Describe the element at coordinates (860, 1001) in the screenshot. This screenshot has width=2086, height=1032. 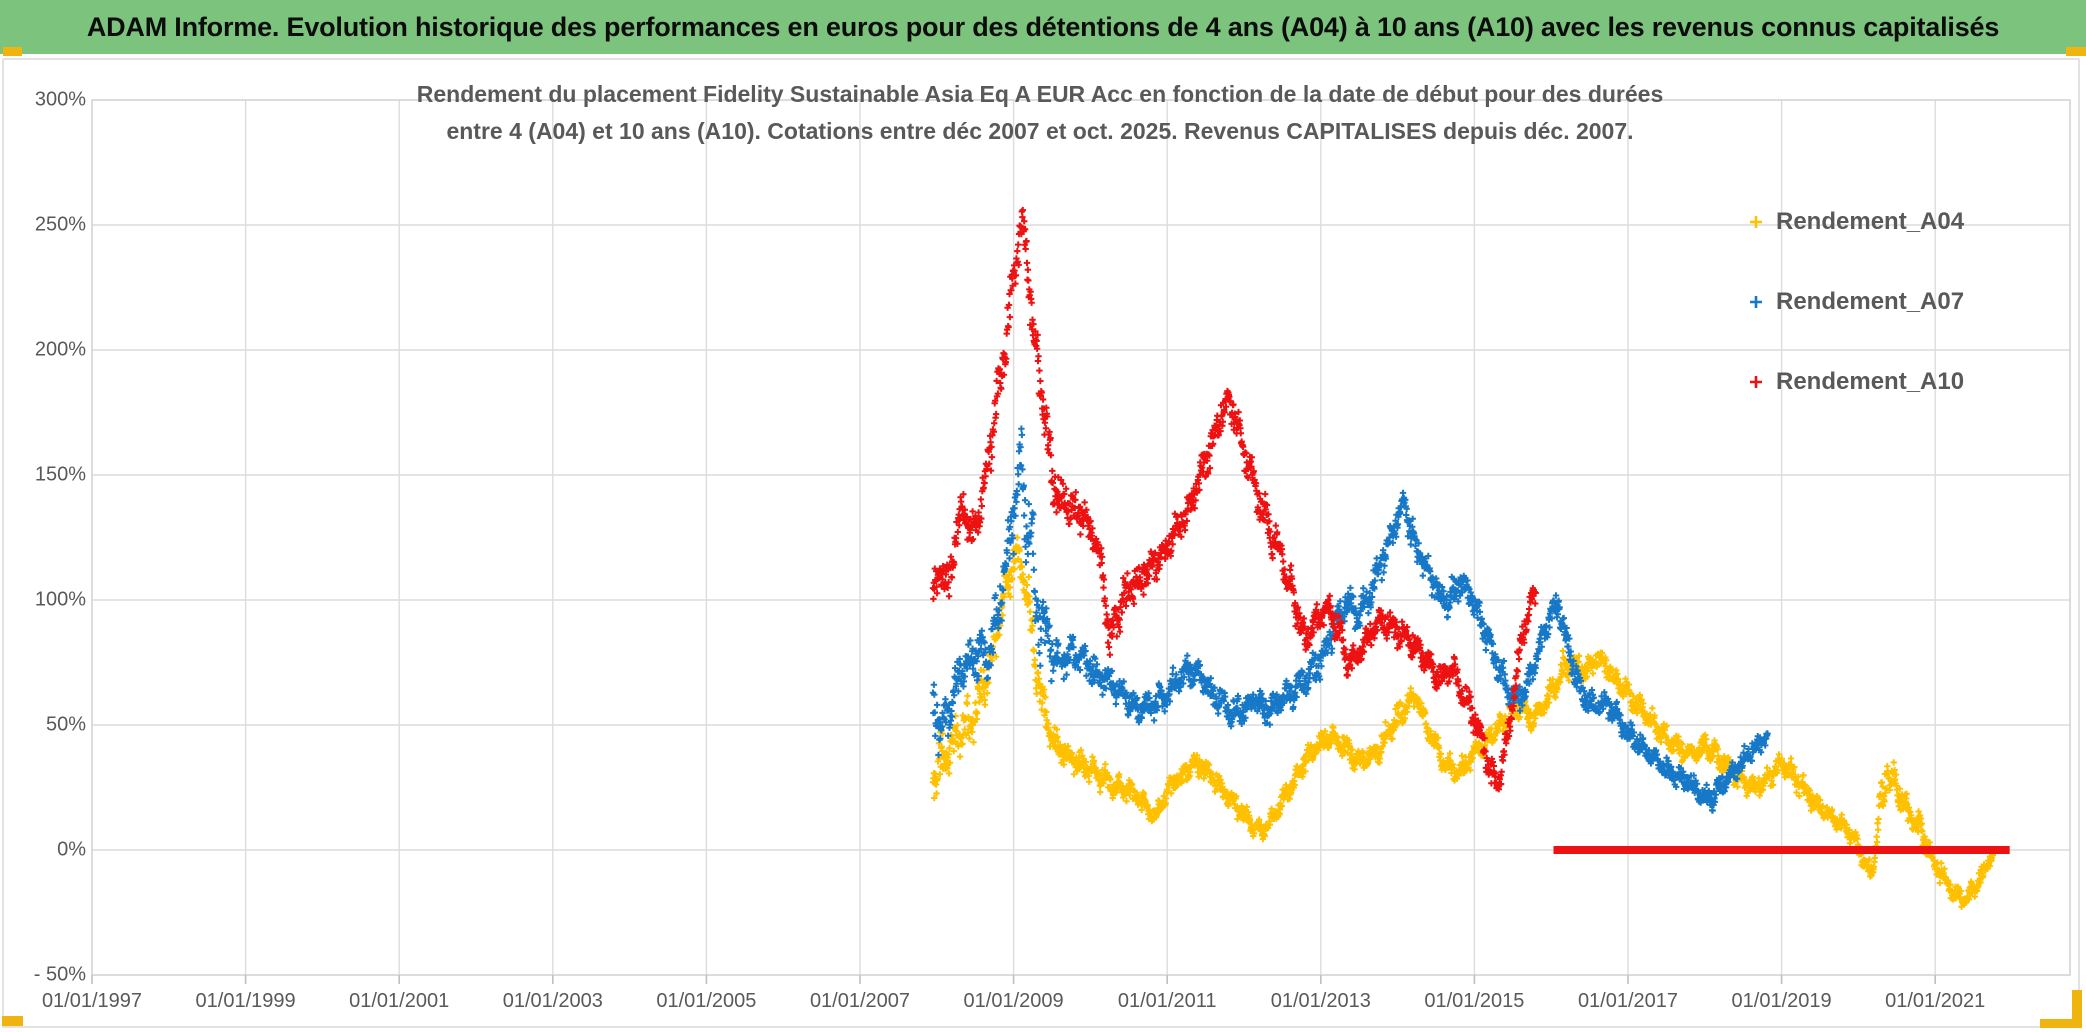
I see `x-axis-tick-label: 01/01/2007` at that location.